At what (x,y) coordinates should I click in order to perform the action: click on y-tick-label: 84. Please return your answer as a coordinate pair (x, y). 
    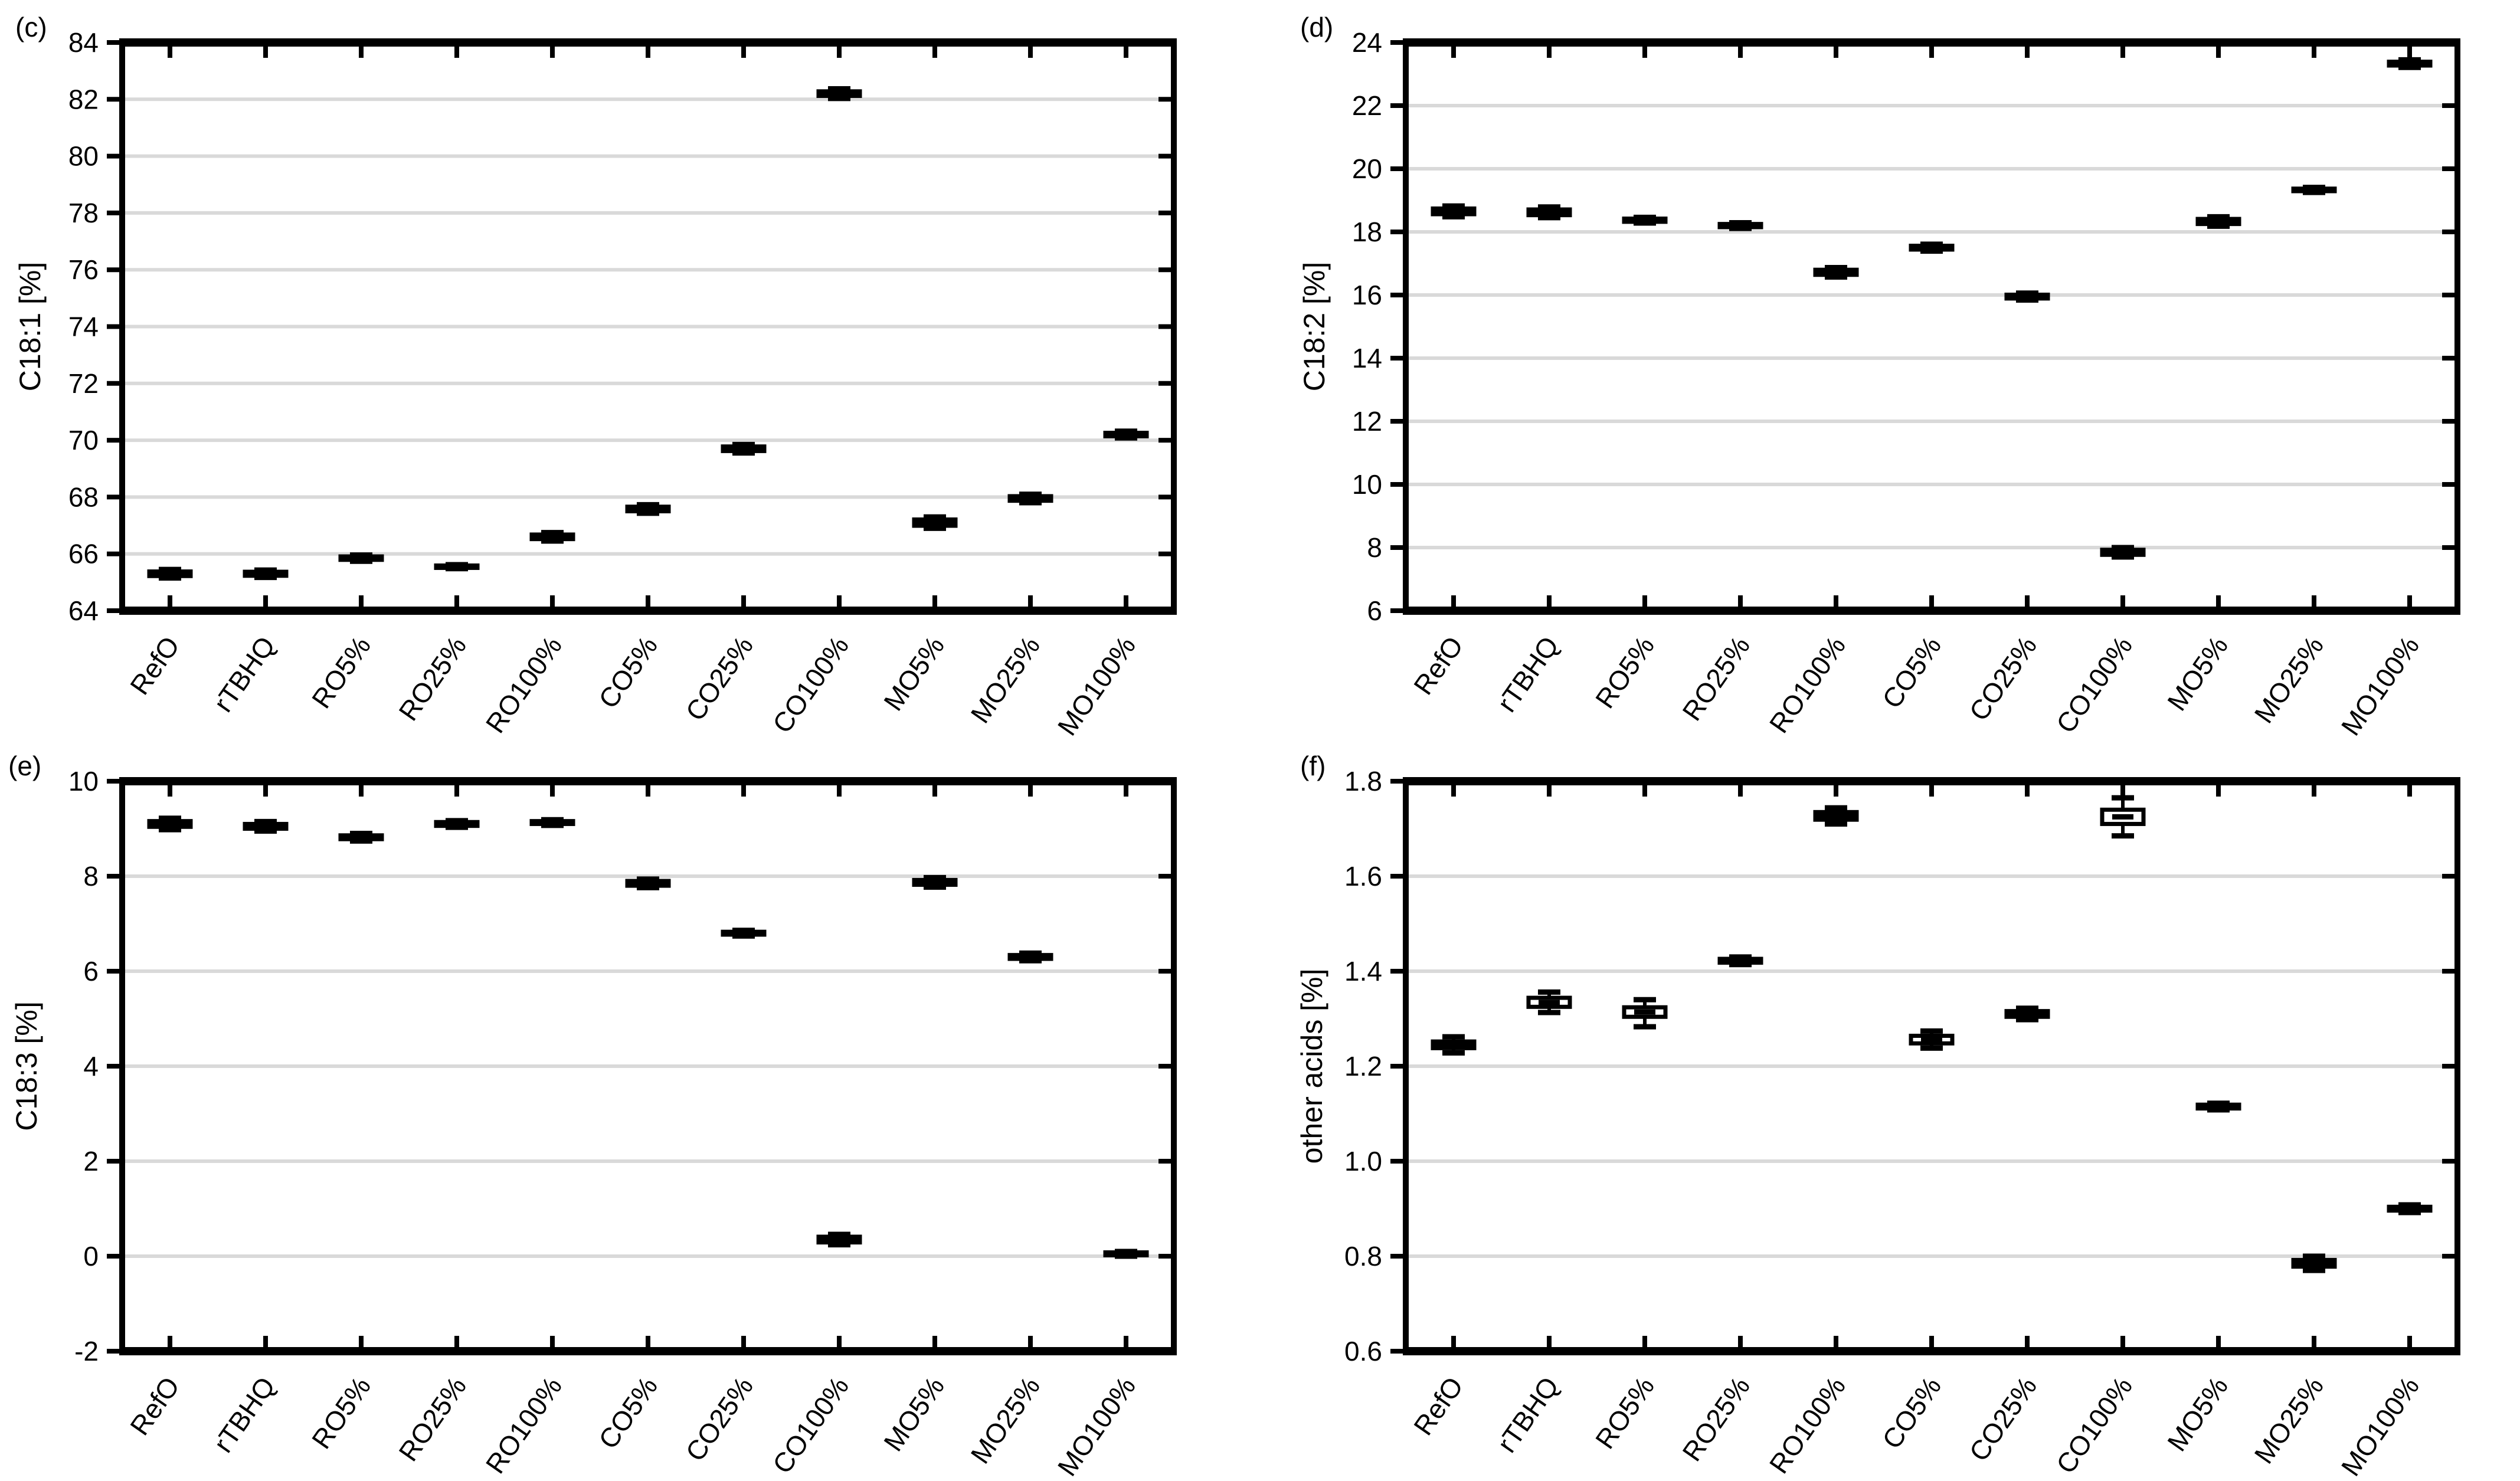
    Looking at the image, I should click on (83, 42).